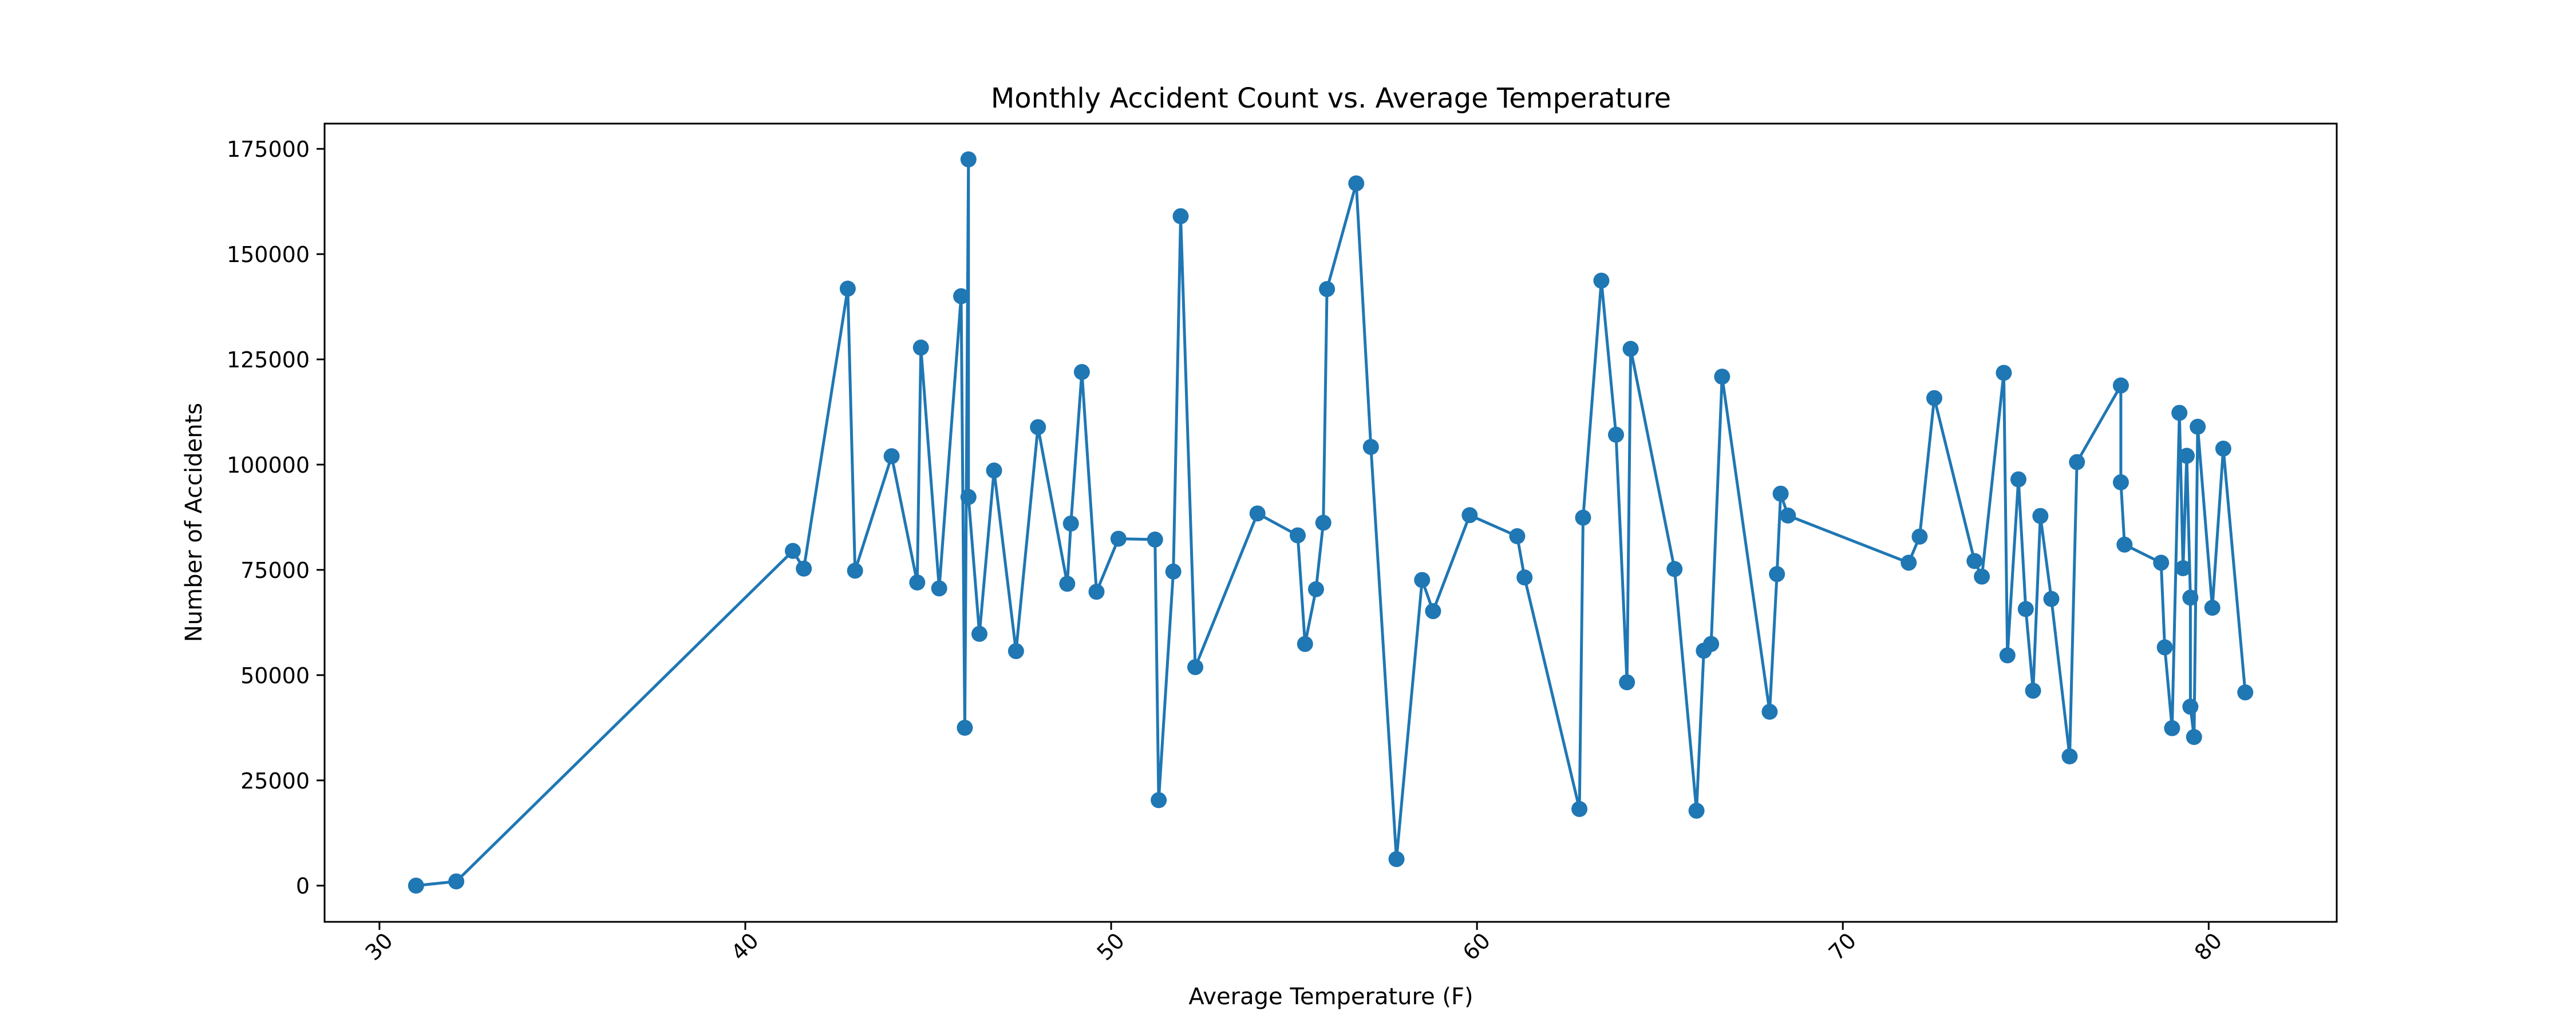  I want to click on y-axis: 0 25000 50000 75000 100000 125000 150000 175000, so click(276, 518).